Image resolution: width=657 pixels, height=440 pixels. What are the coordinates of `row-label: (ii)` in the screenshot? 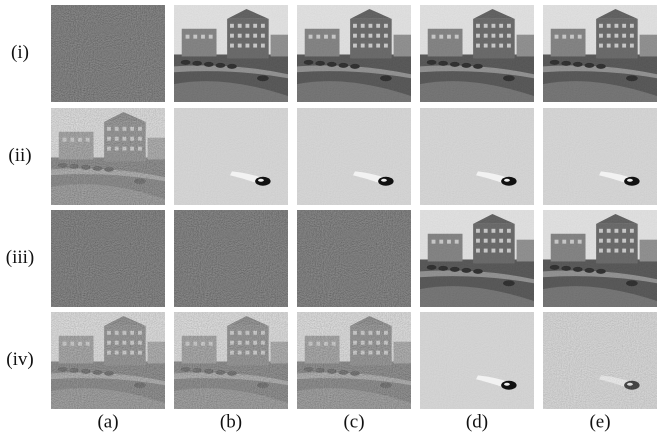 It's located at (19, 155).